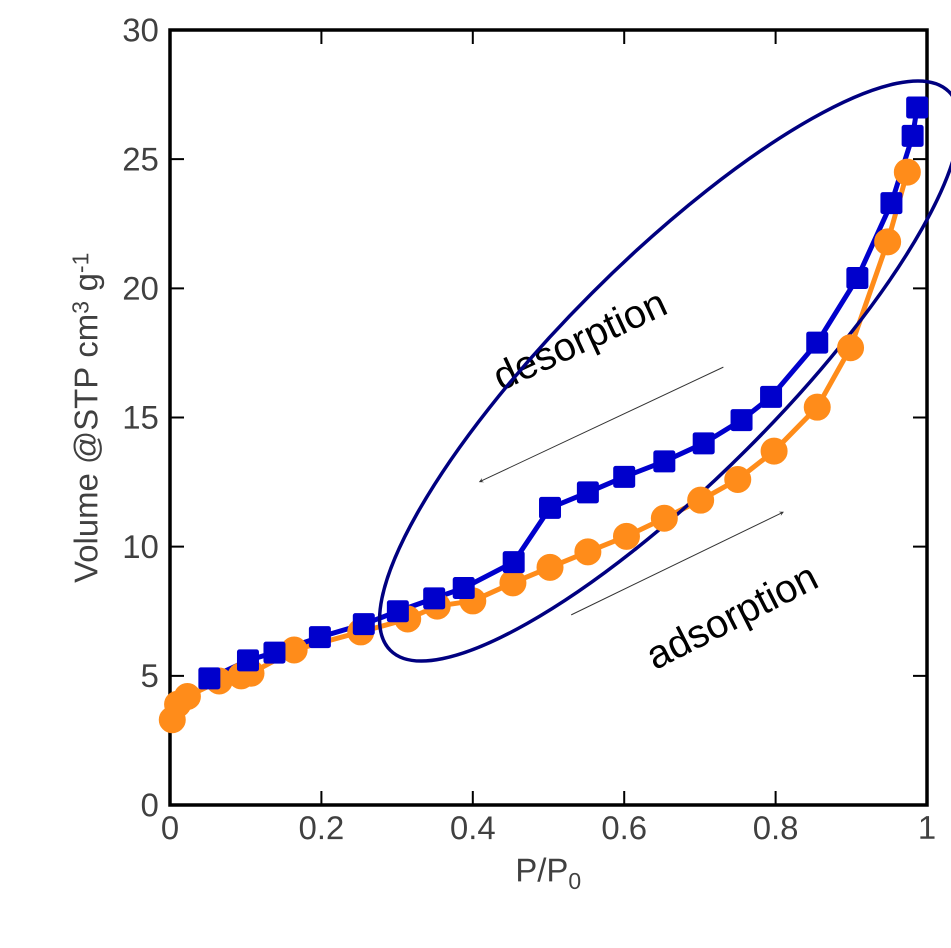  What do you see at coordinates (88, 418) in the screenshot?
I see `y-axis-title: Volume @STP cm$^{3}$ g$^{-1}$` at bounding box center [88, 418].